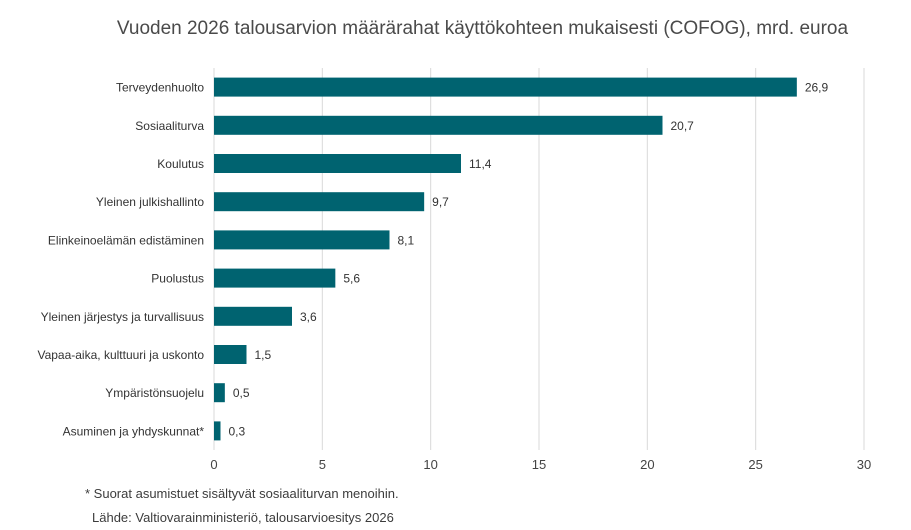 Image resolution: width=911 pixels, height=530 pixels. Describe the element at coordinates (263, 355) in the screenshot. I see `data-label: 1,5` at that location.